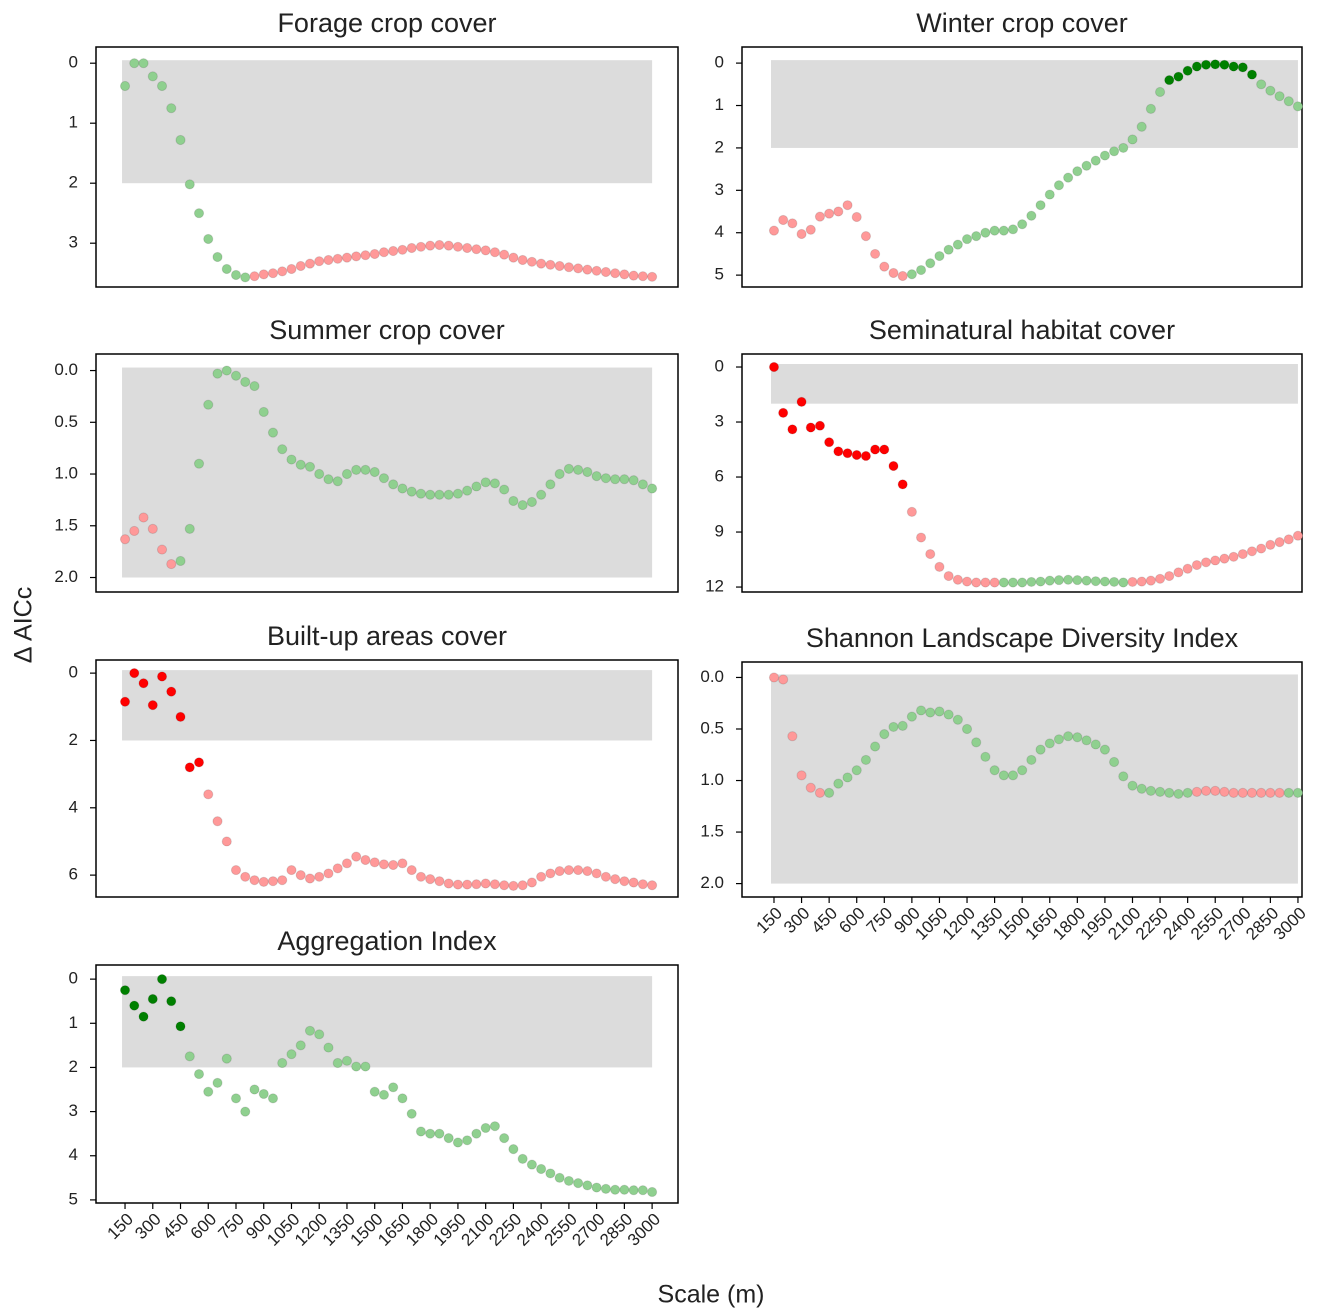  Describe the element at coordinates (73, 1022) in the screenshot. I see `y-tick-label: 1` at that location.